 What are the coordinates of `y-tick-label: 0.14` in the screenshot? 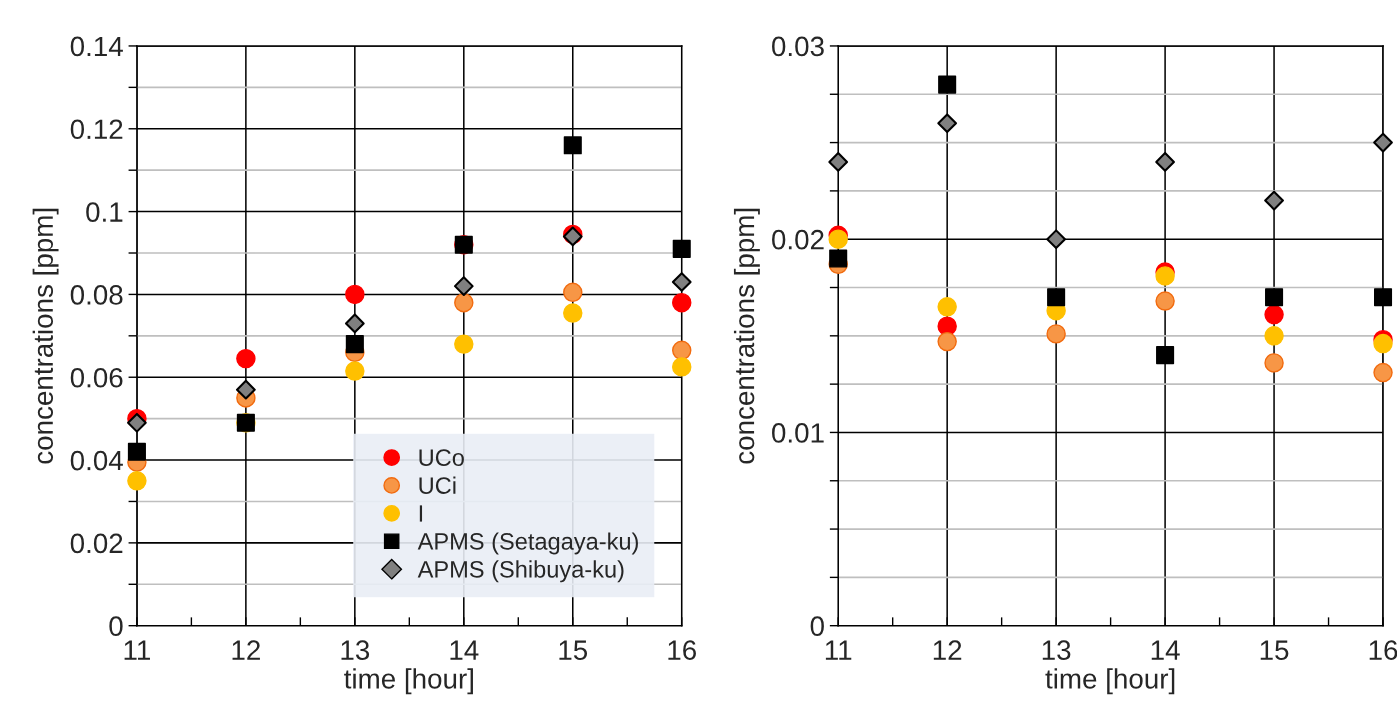 It's located at (96, 46).